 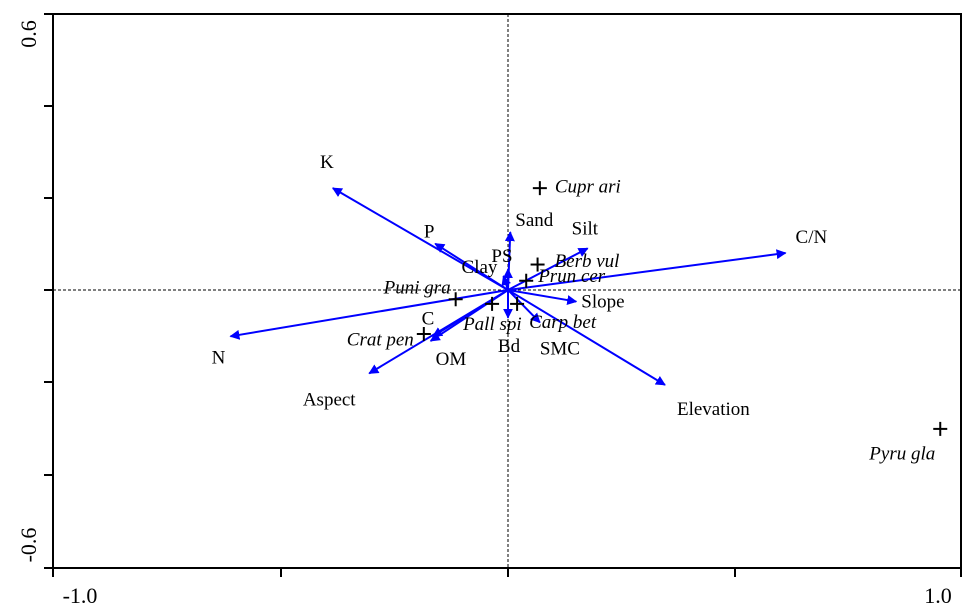 I want to click on x-tick-label: -1.0, so click(x=80, y=595).